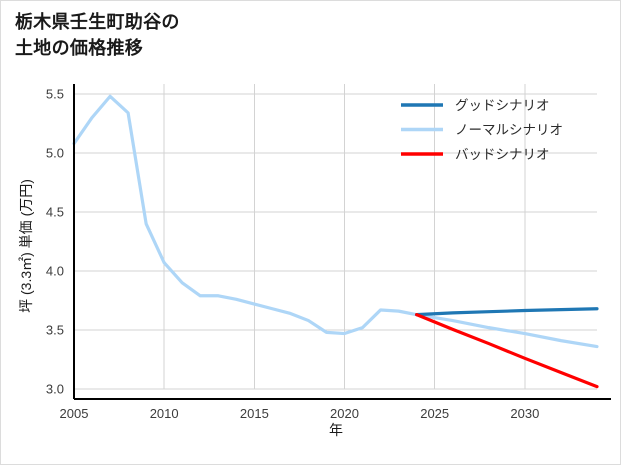  Describe the element at coordinates (97, 35) in the screenshot. I see `chart-title: 栃木県壬生町助谷の 土地の価格推移` at that location.